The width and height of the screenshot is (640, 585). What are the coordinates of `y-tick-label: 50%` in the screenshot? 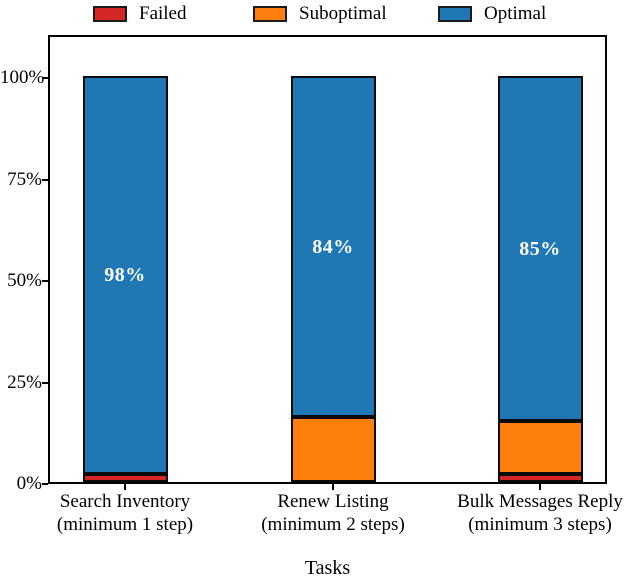 It's located at (24, 280).